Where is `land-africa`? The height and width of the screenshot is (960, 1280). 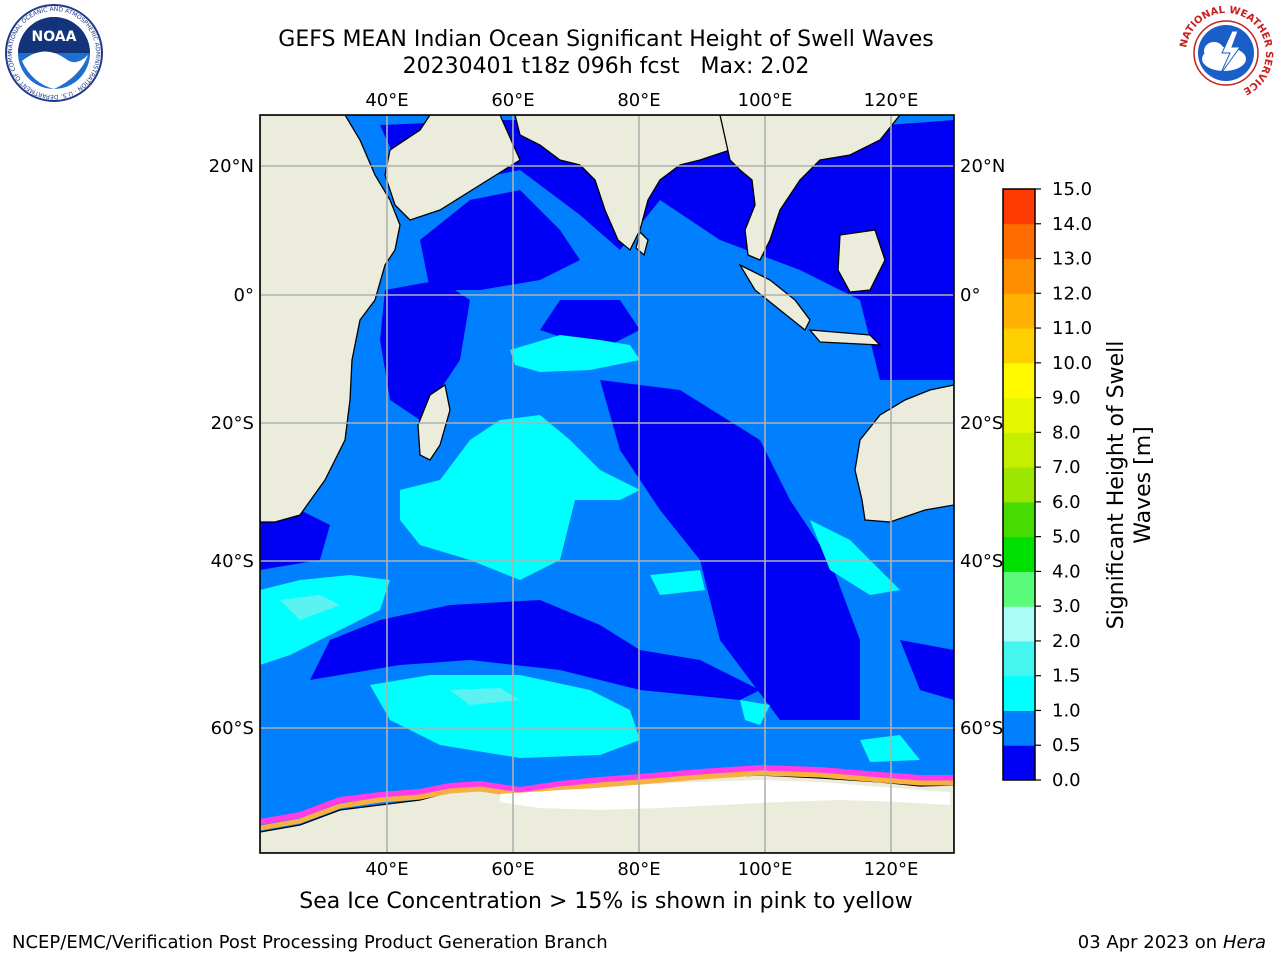 land-africa is located at coordinates (330, 319).